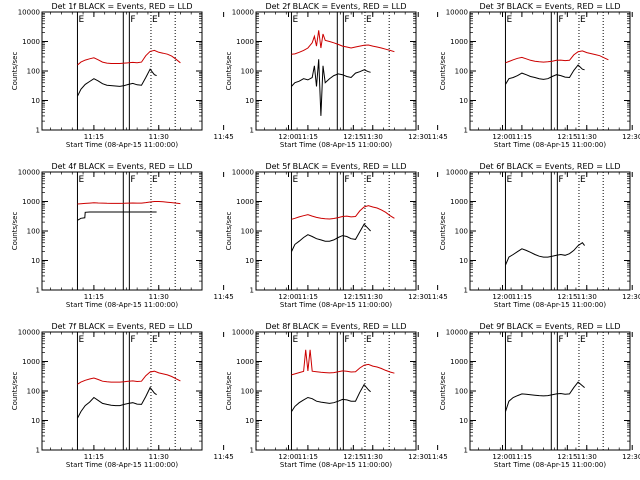  Describe the element at coordinates (335, 6) in the screenshot. I see `panel-title: Det 2f BLACK = Events, RED = LLD` at that location.